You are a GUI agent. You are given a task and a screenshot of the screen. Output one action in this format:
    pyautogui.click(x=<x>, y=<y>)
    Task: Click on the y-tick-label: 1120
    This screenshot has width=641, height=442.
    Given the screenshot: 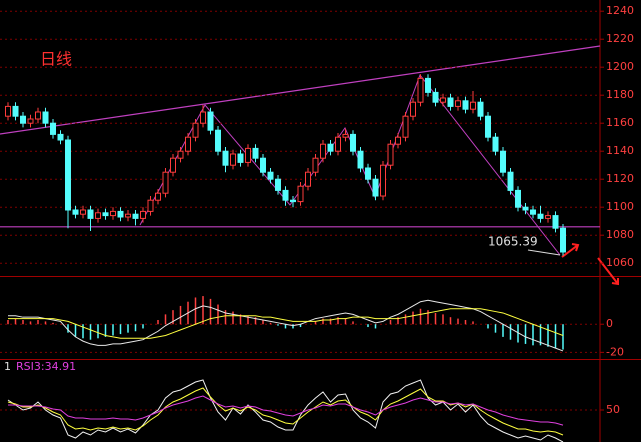 What is the action you would take?
    pyautogui.click(x=620, y=178)
    